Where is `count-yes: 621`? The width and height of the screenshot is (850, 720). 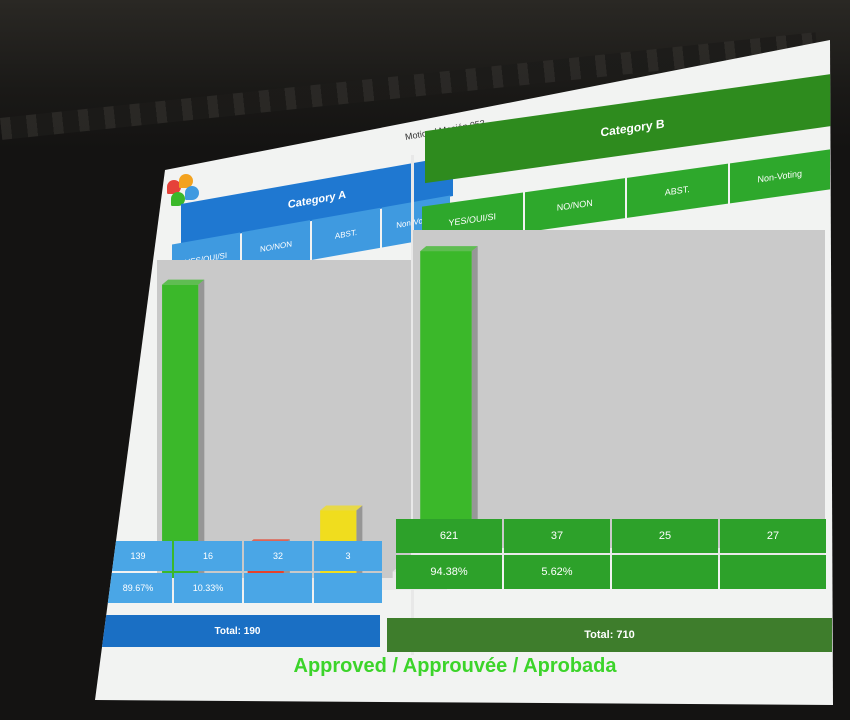
count-yes: 621 is located at coordinates (449, 536).